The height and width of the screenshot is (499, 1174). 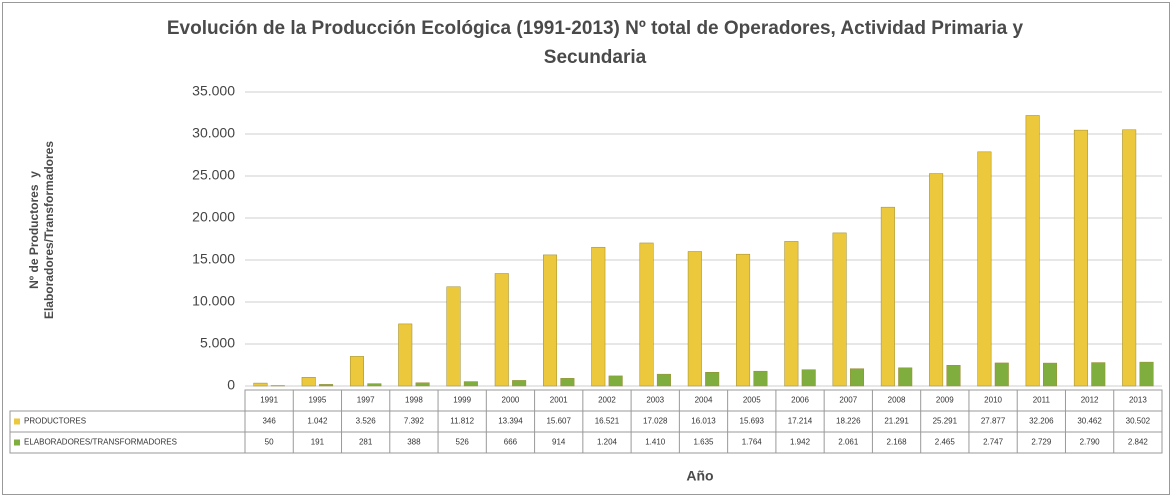 I want to click on data-label: 1.042, so click(x=317, y=421).